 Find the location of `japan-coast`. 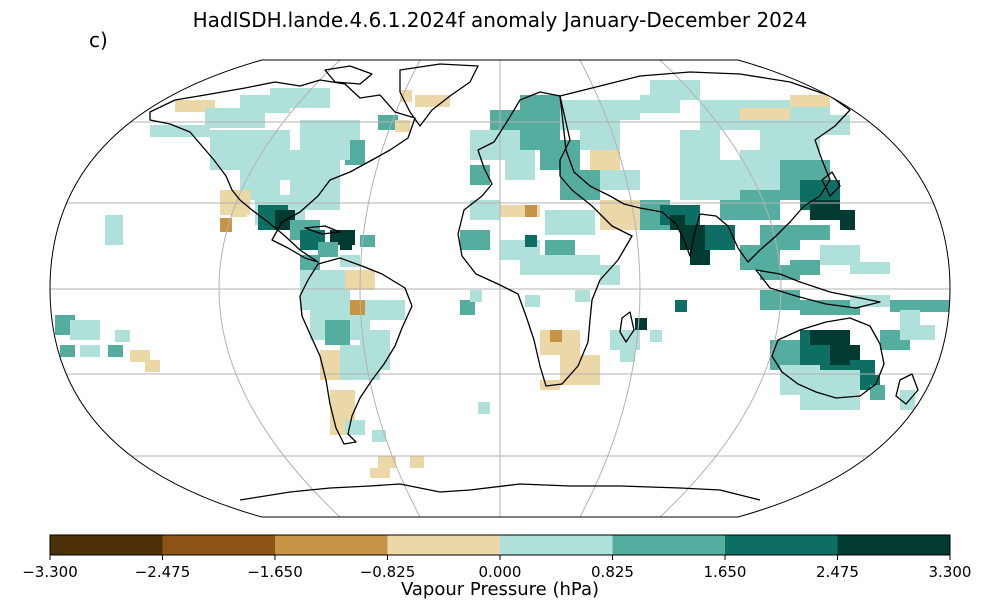

japan-coast is located at coordinates (831, 184).